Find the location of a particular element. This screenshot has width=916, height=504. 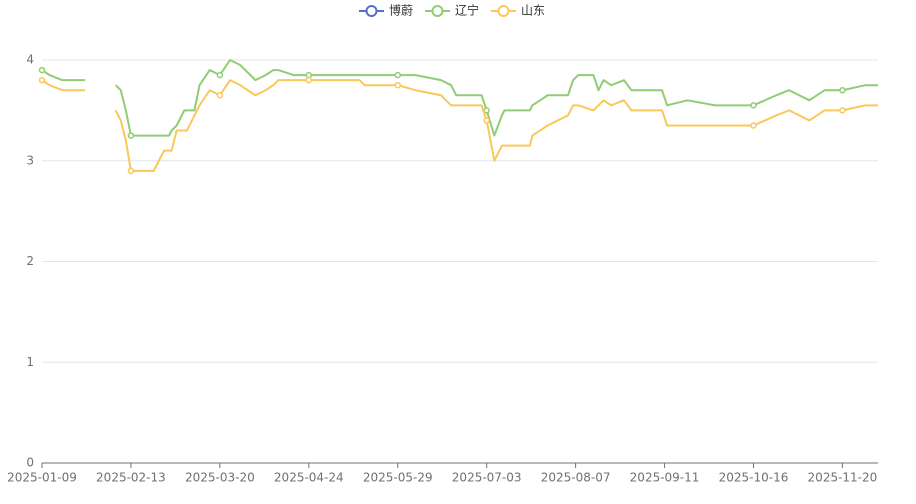

x-tick-label: 2025-07-03 is located at coordinates (487, 478).